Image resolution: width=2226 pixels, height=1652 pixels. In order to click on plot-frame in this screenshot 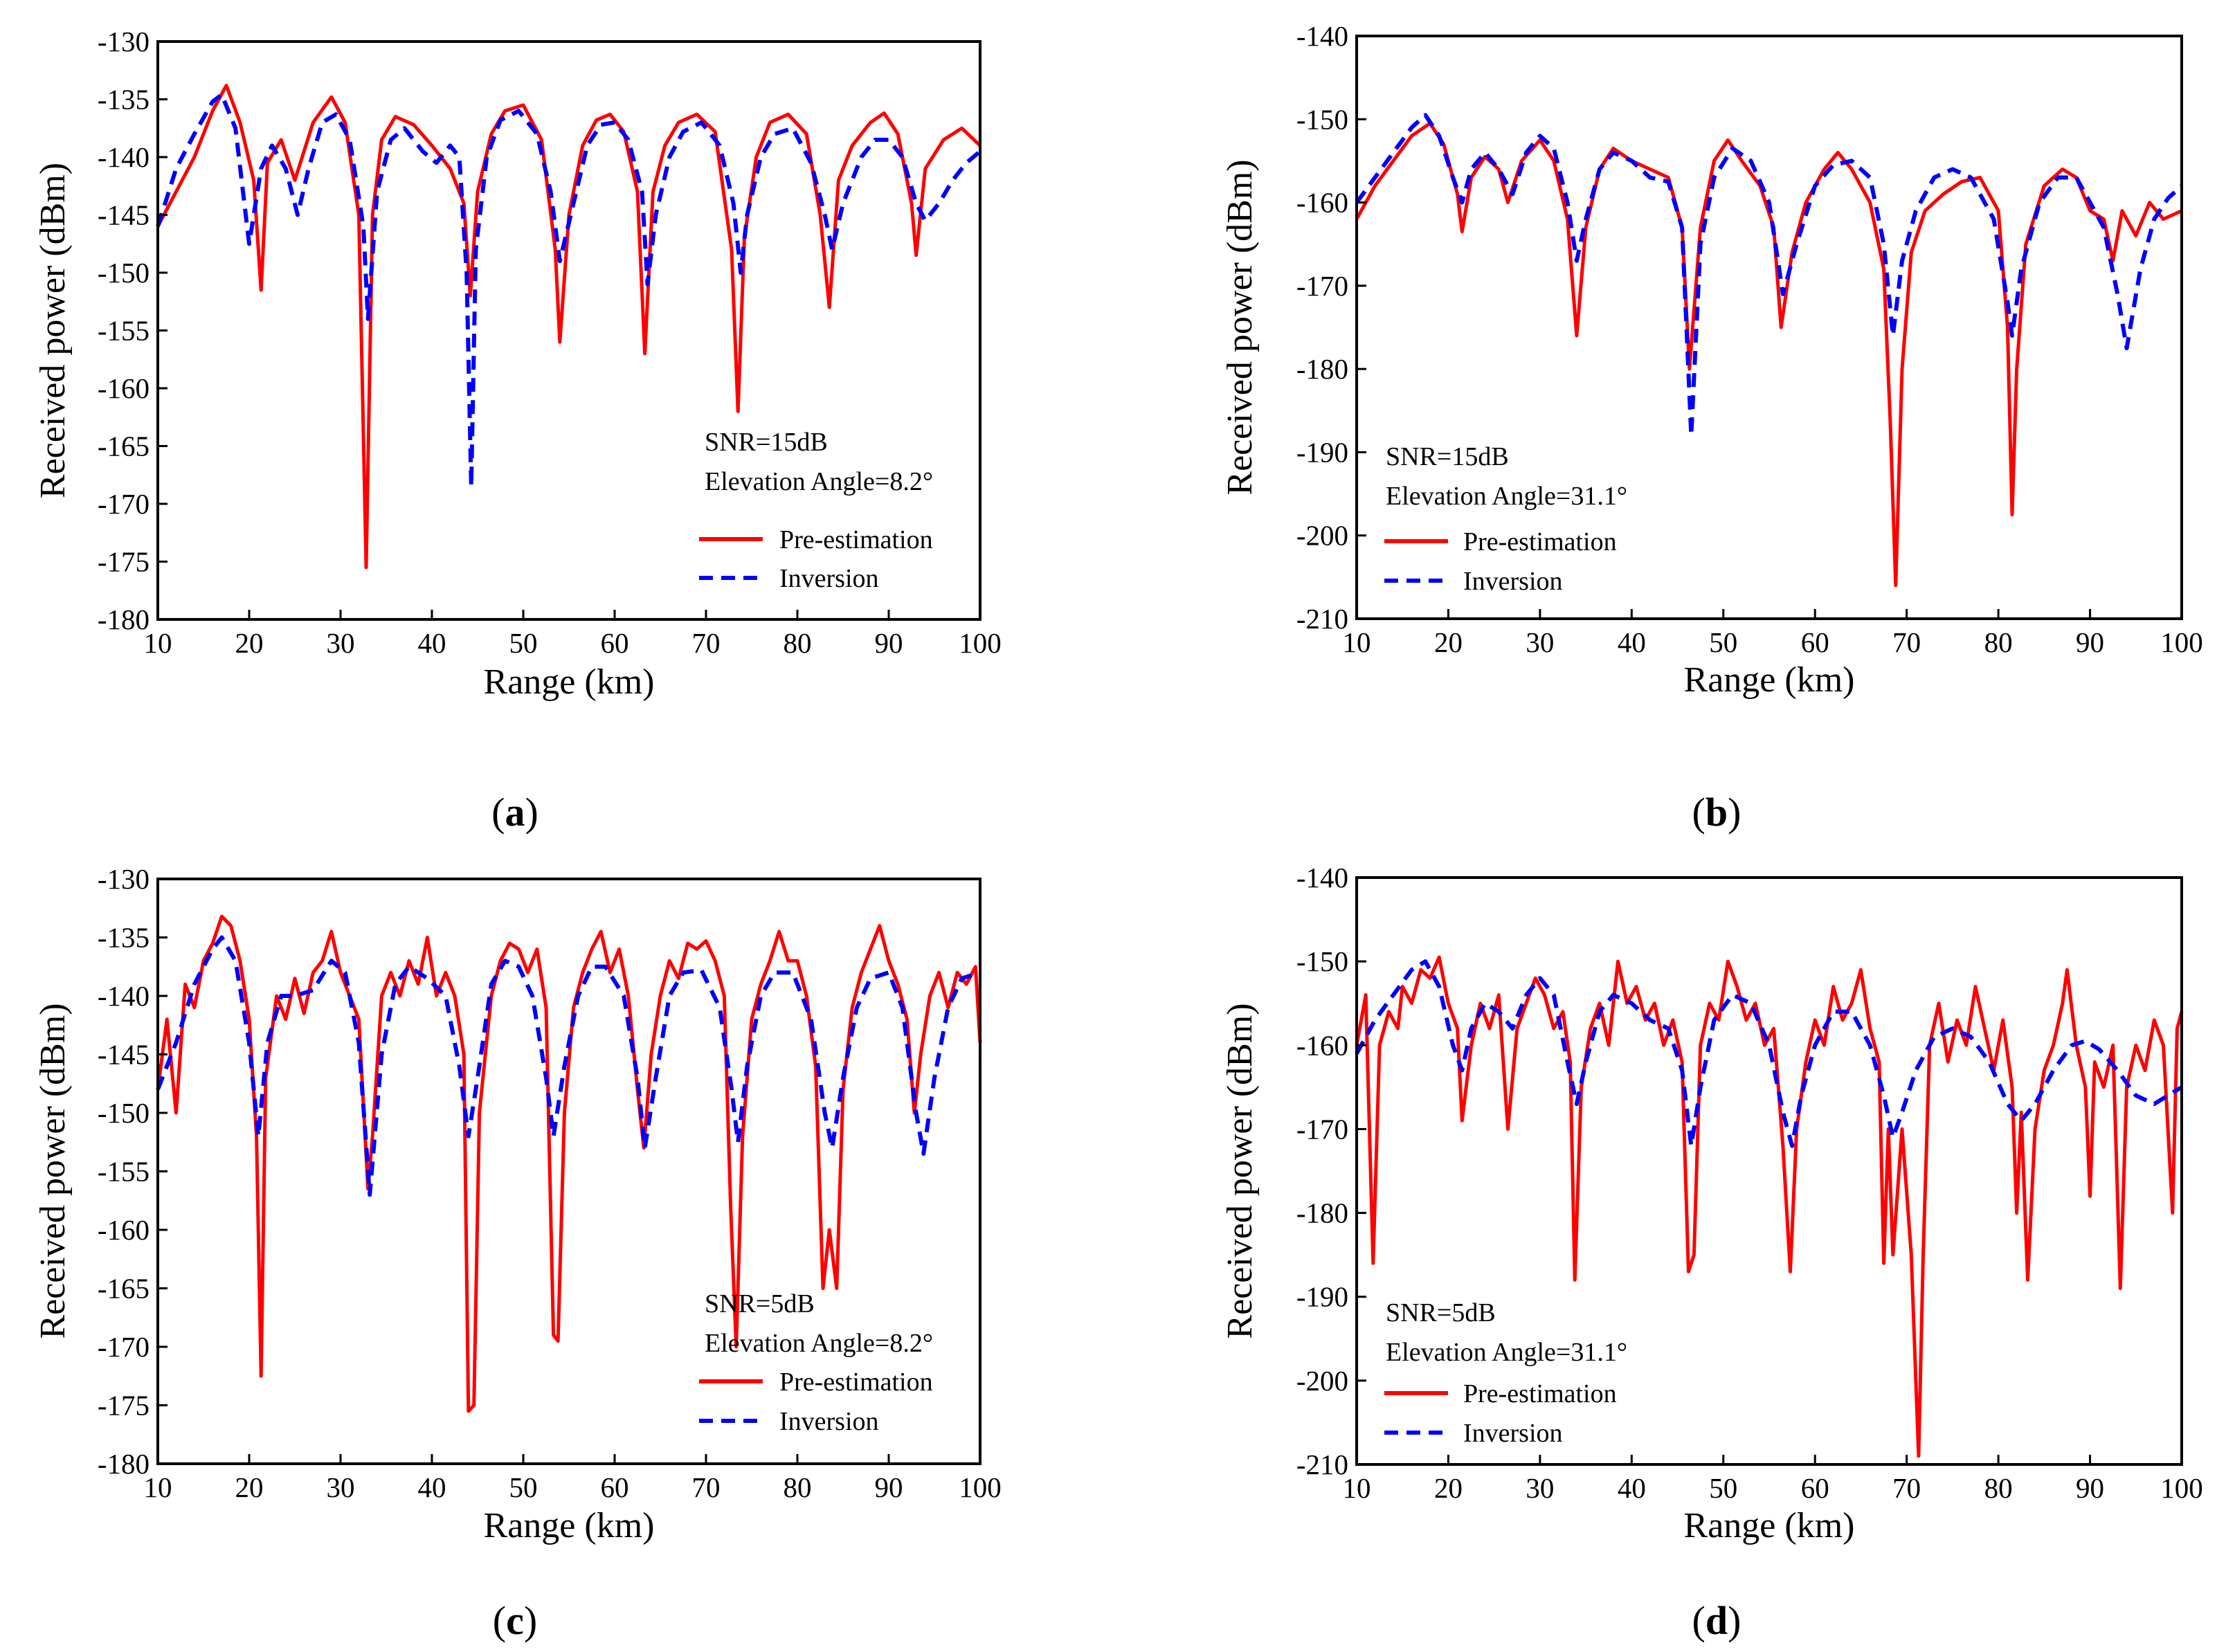, I will do `click(1769, 327)`.